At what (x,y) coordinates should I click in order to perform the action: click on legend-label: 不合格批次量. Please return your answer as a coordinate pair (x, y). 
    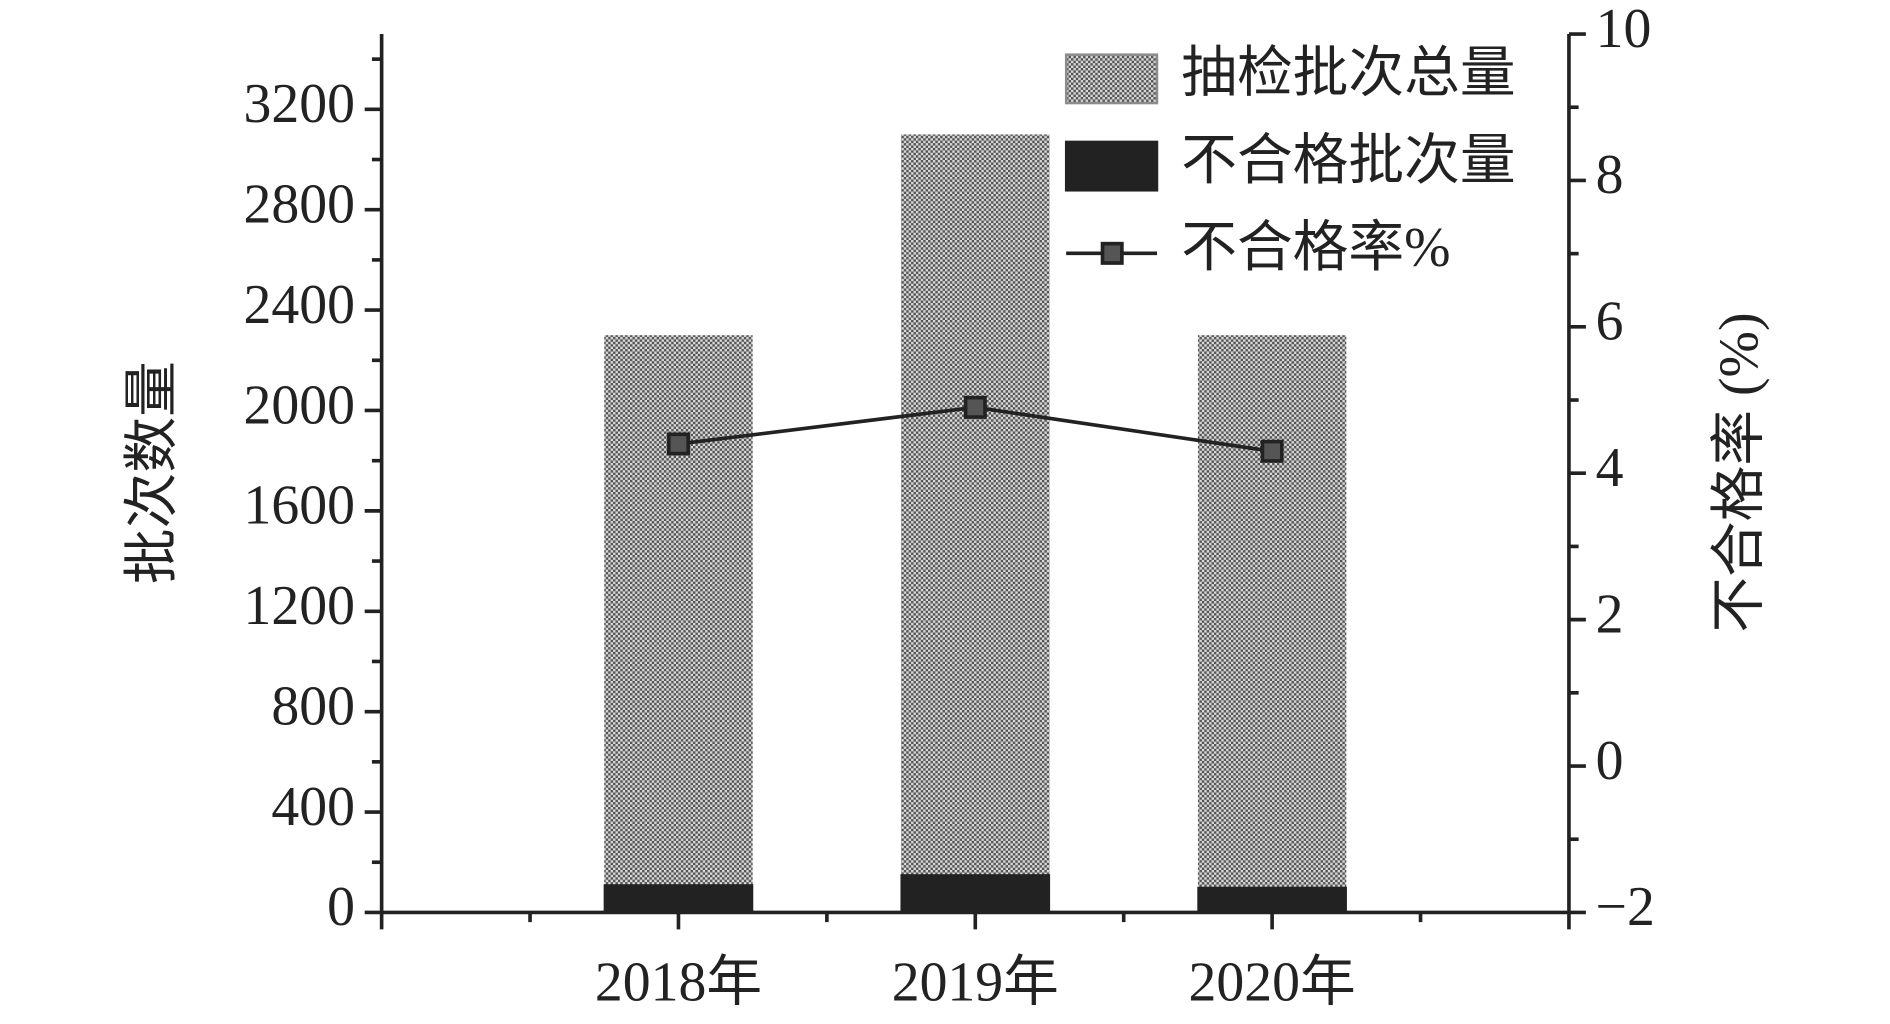
    Looking at the image, I should click on (1348, 161).